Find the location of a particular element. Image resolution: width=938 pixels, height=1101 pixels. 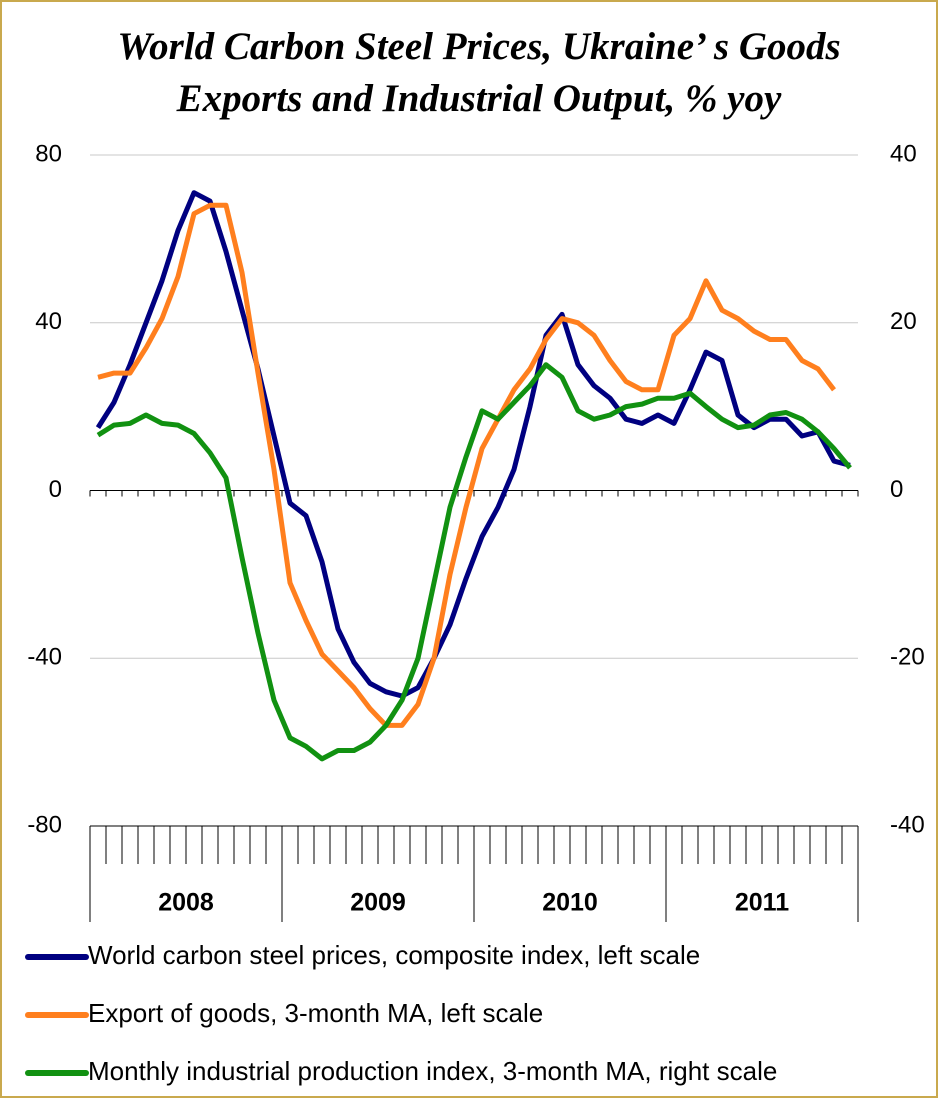

y-tick-label: -80 is located at coordinates (44, 824).